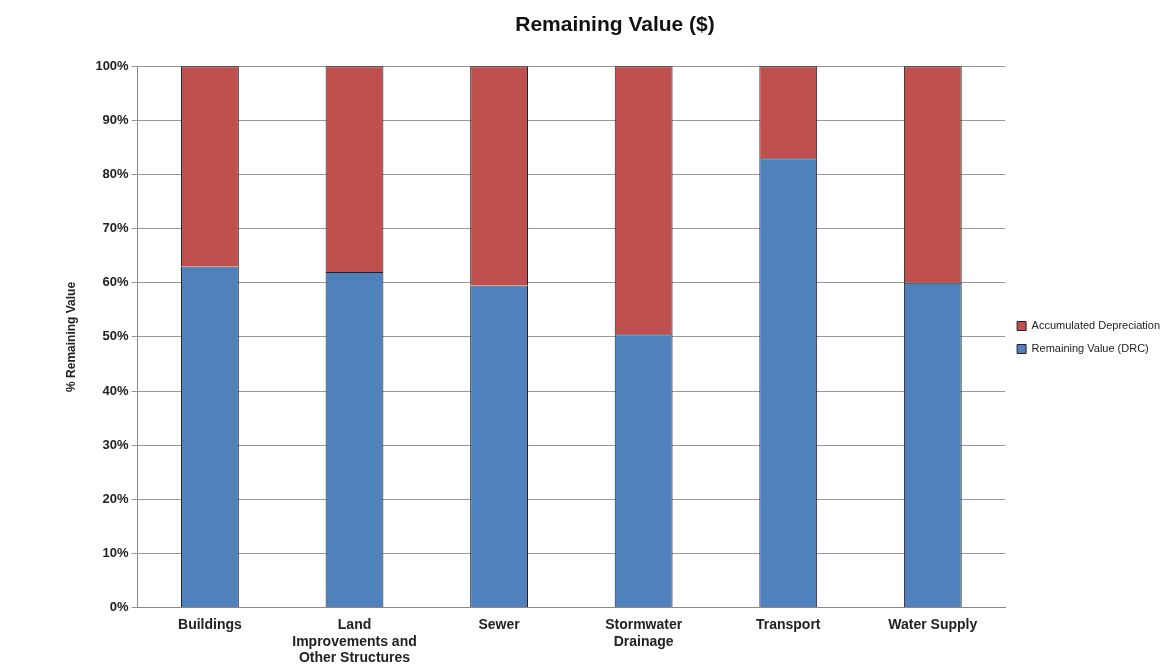 The width and height of the screenshot is (1175, 670). I want to click on y-tick-label: 20%, so click(116, 498).